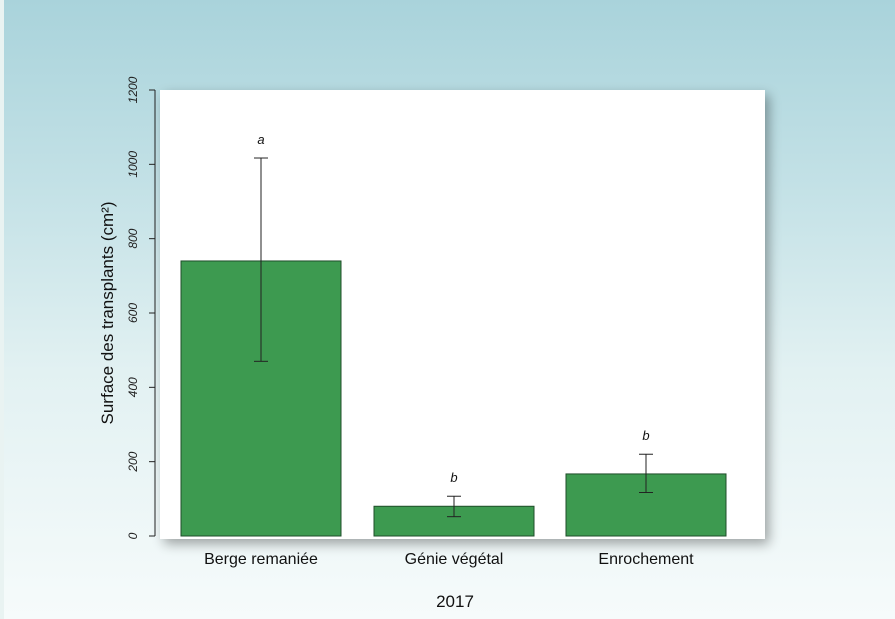 This screenshot has height=619, width=895. I want to click on y-tick-label: 800, so click(133, 238).